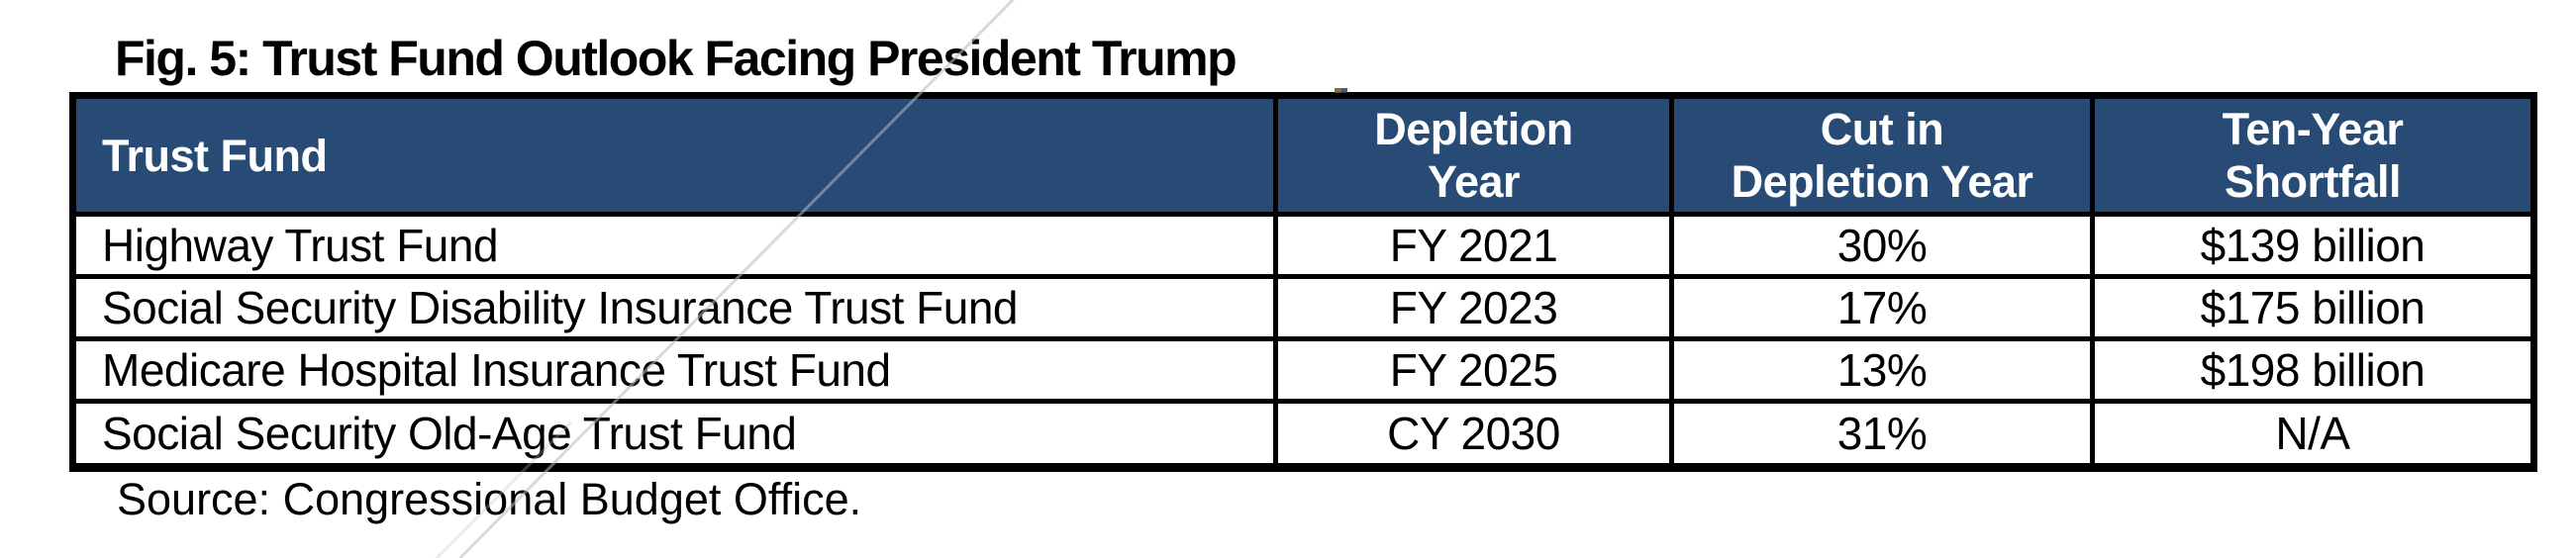 Image resolution: width=2576 pixels, height=558 pixels. I want to click on cell-trust-fund-name: Highway Trust Fund, so click(674, 245).